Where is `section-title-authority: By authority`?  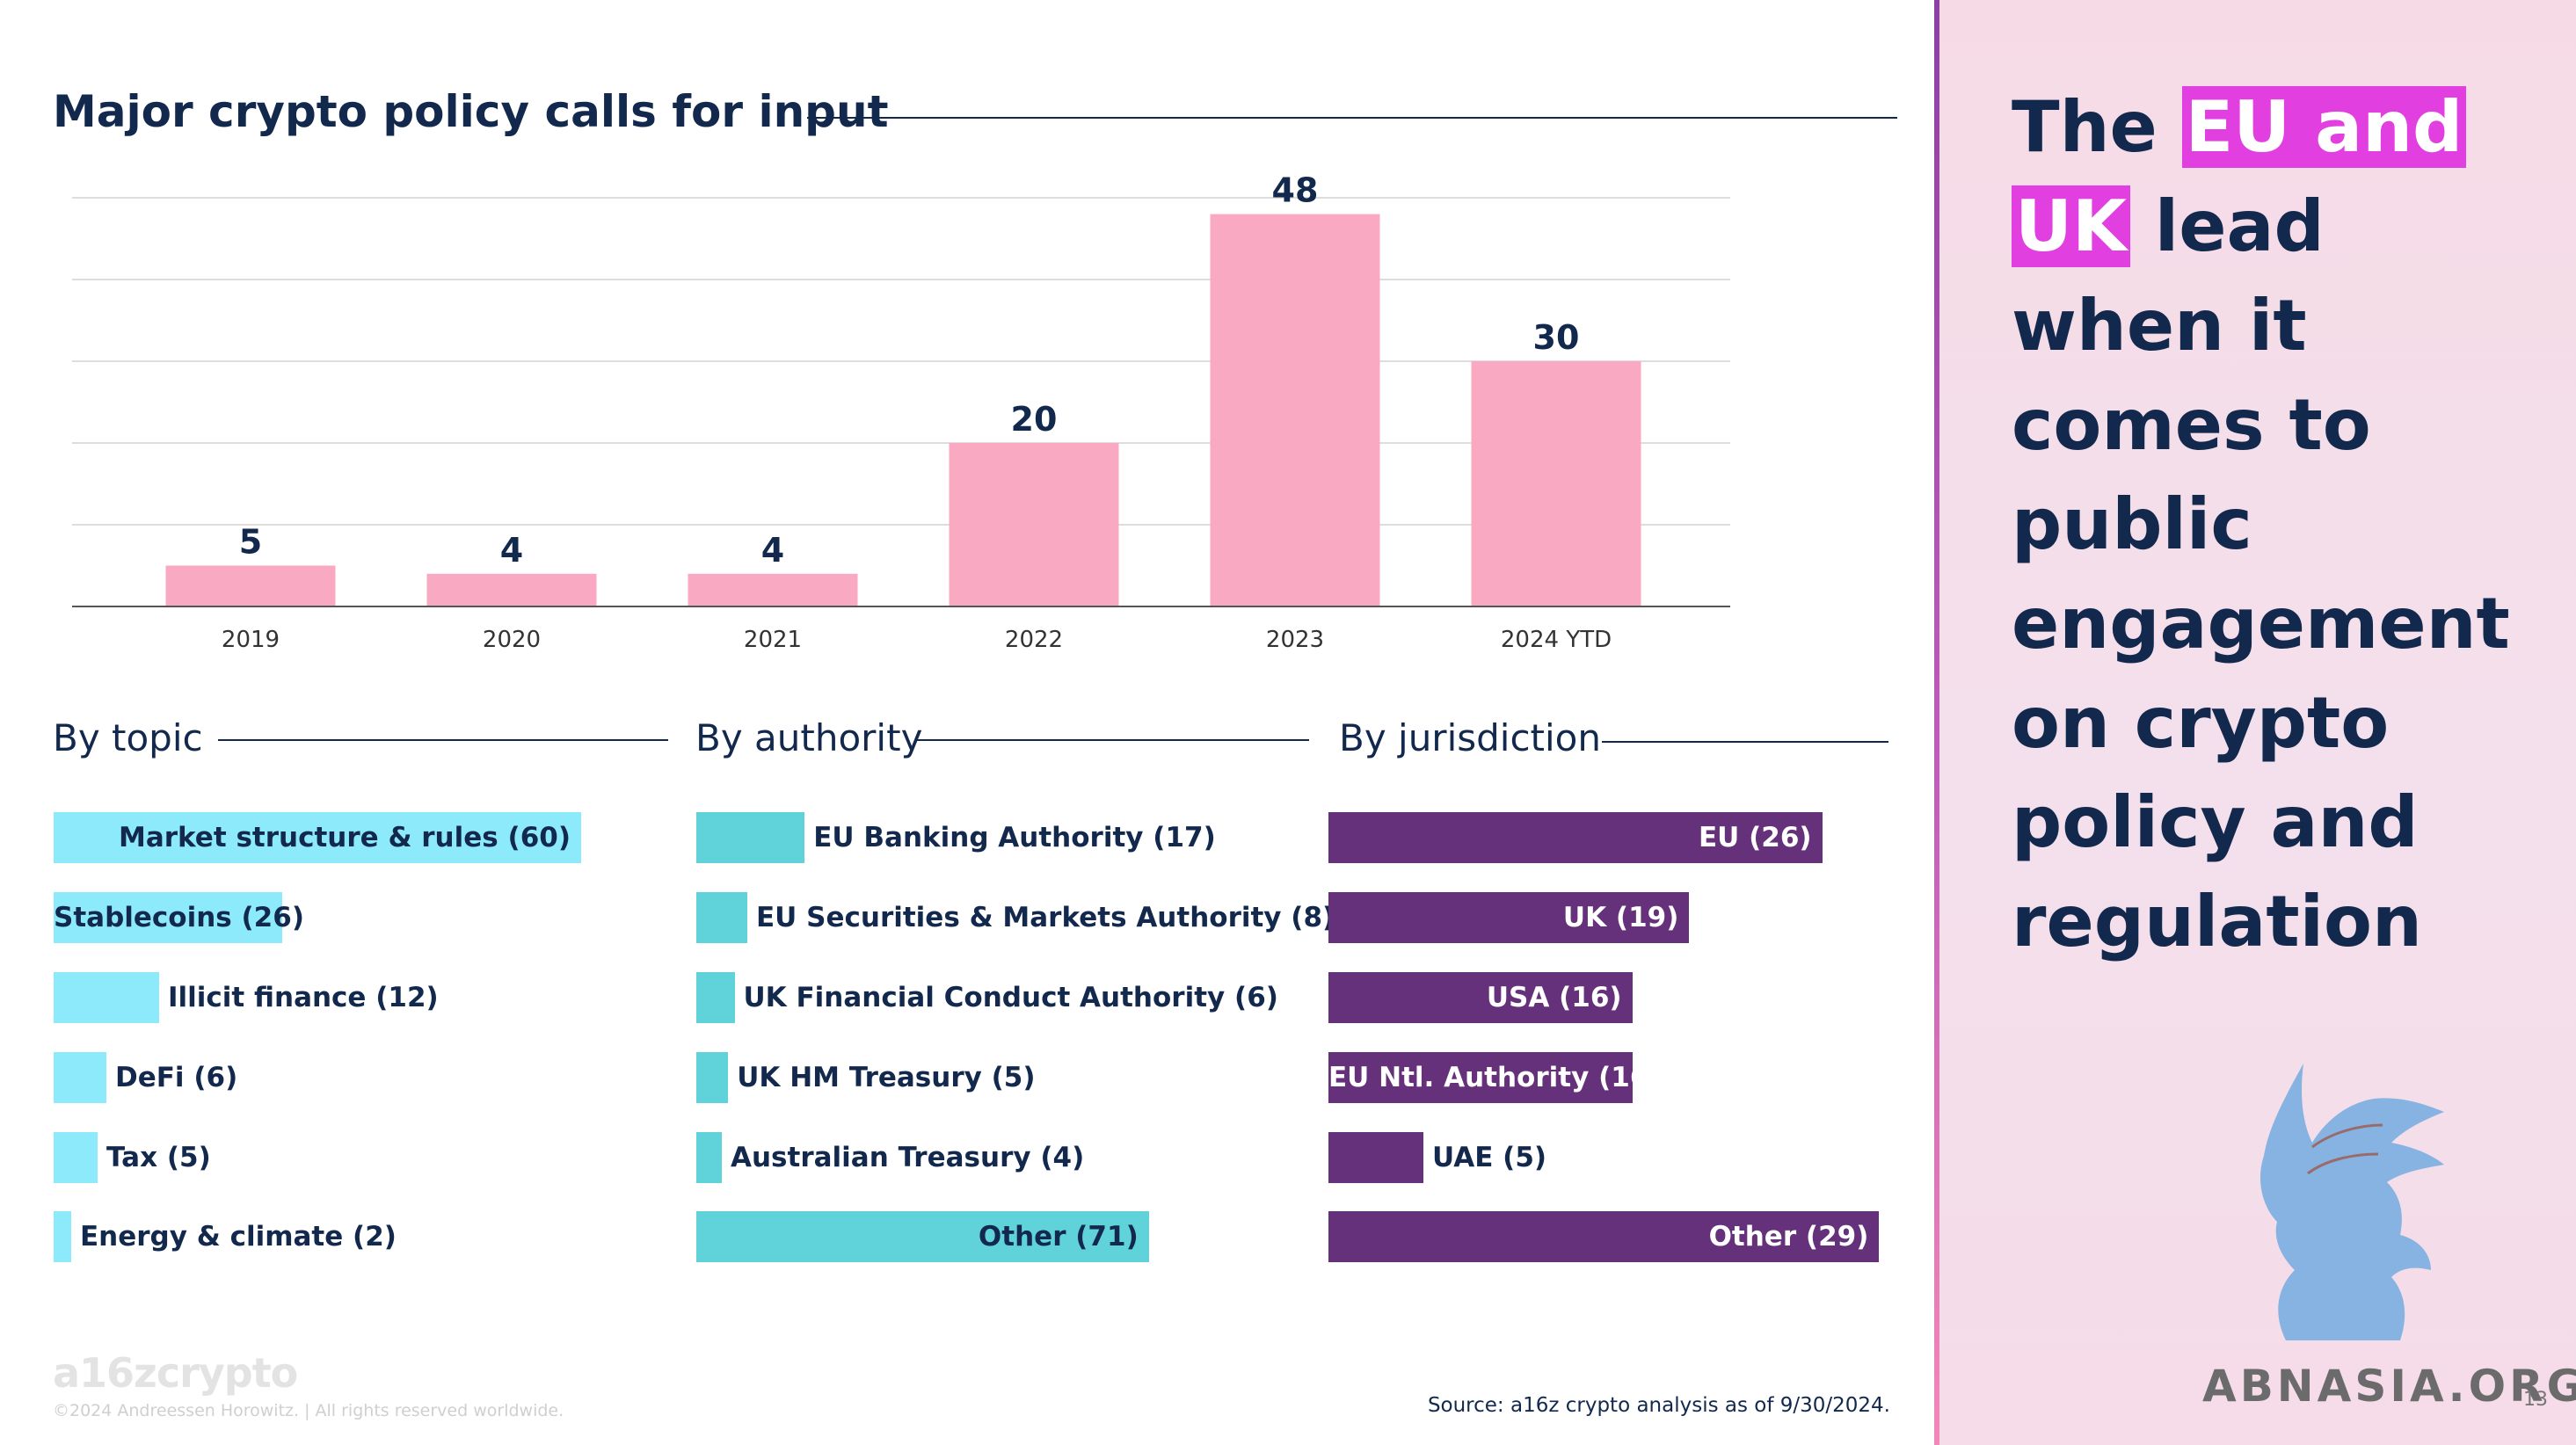
section-title-authority: By authority is located at coordinates (809, 737).